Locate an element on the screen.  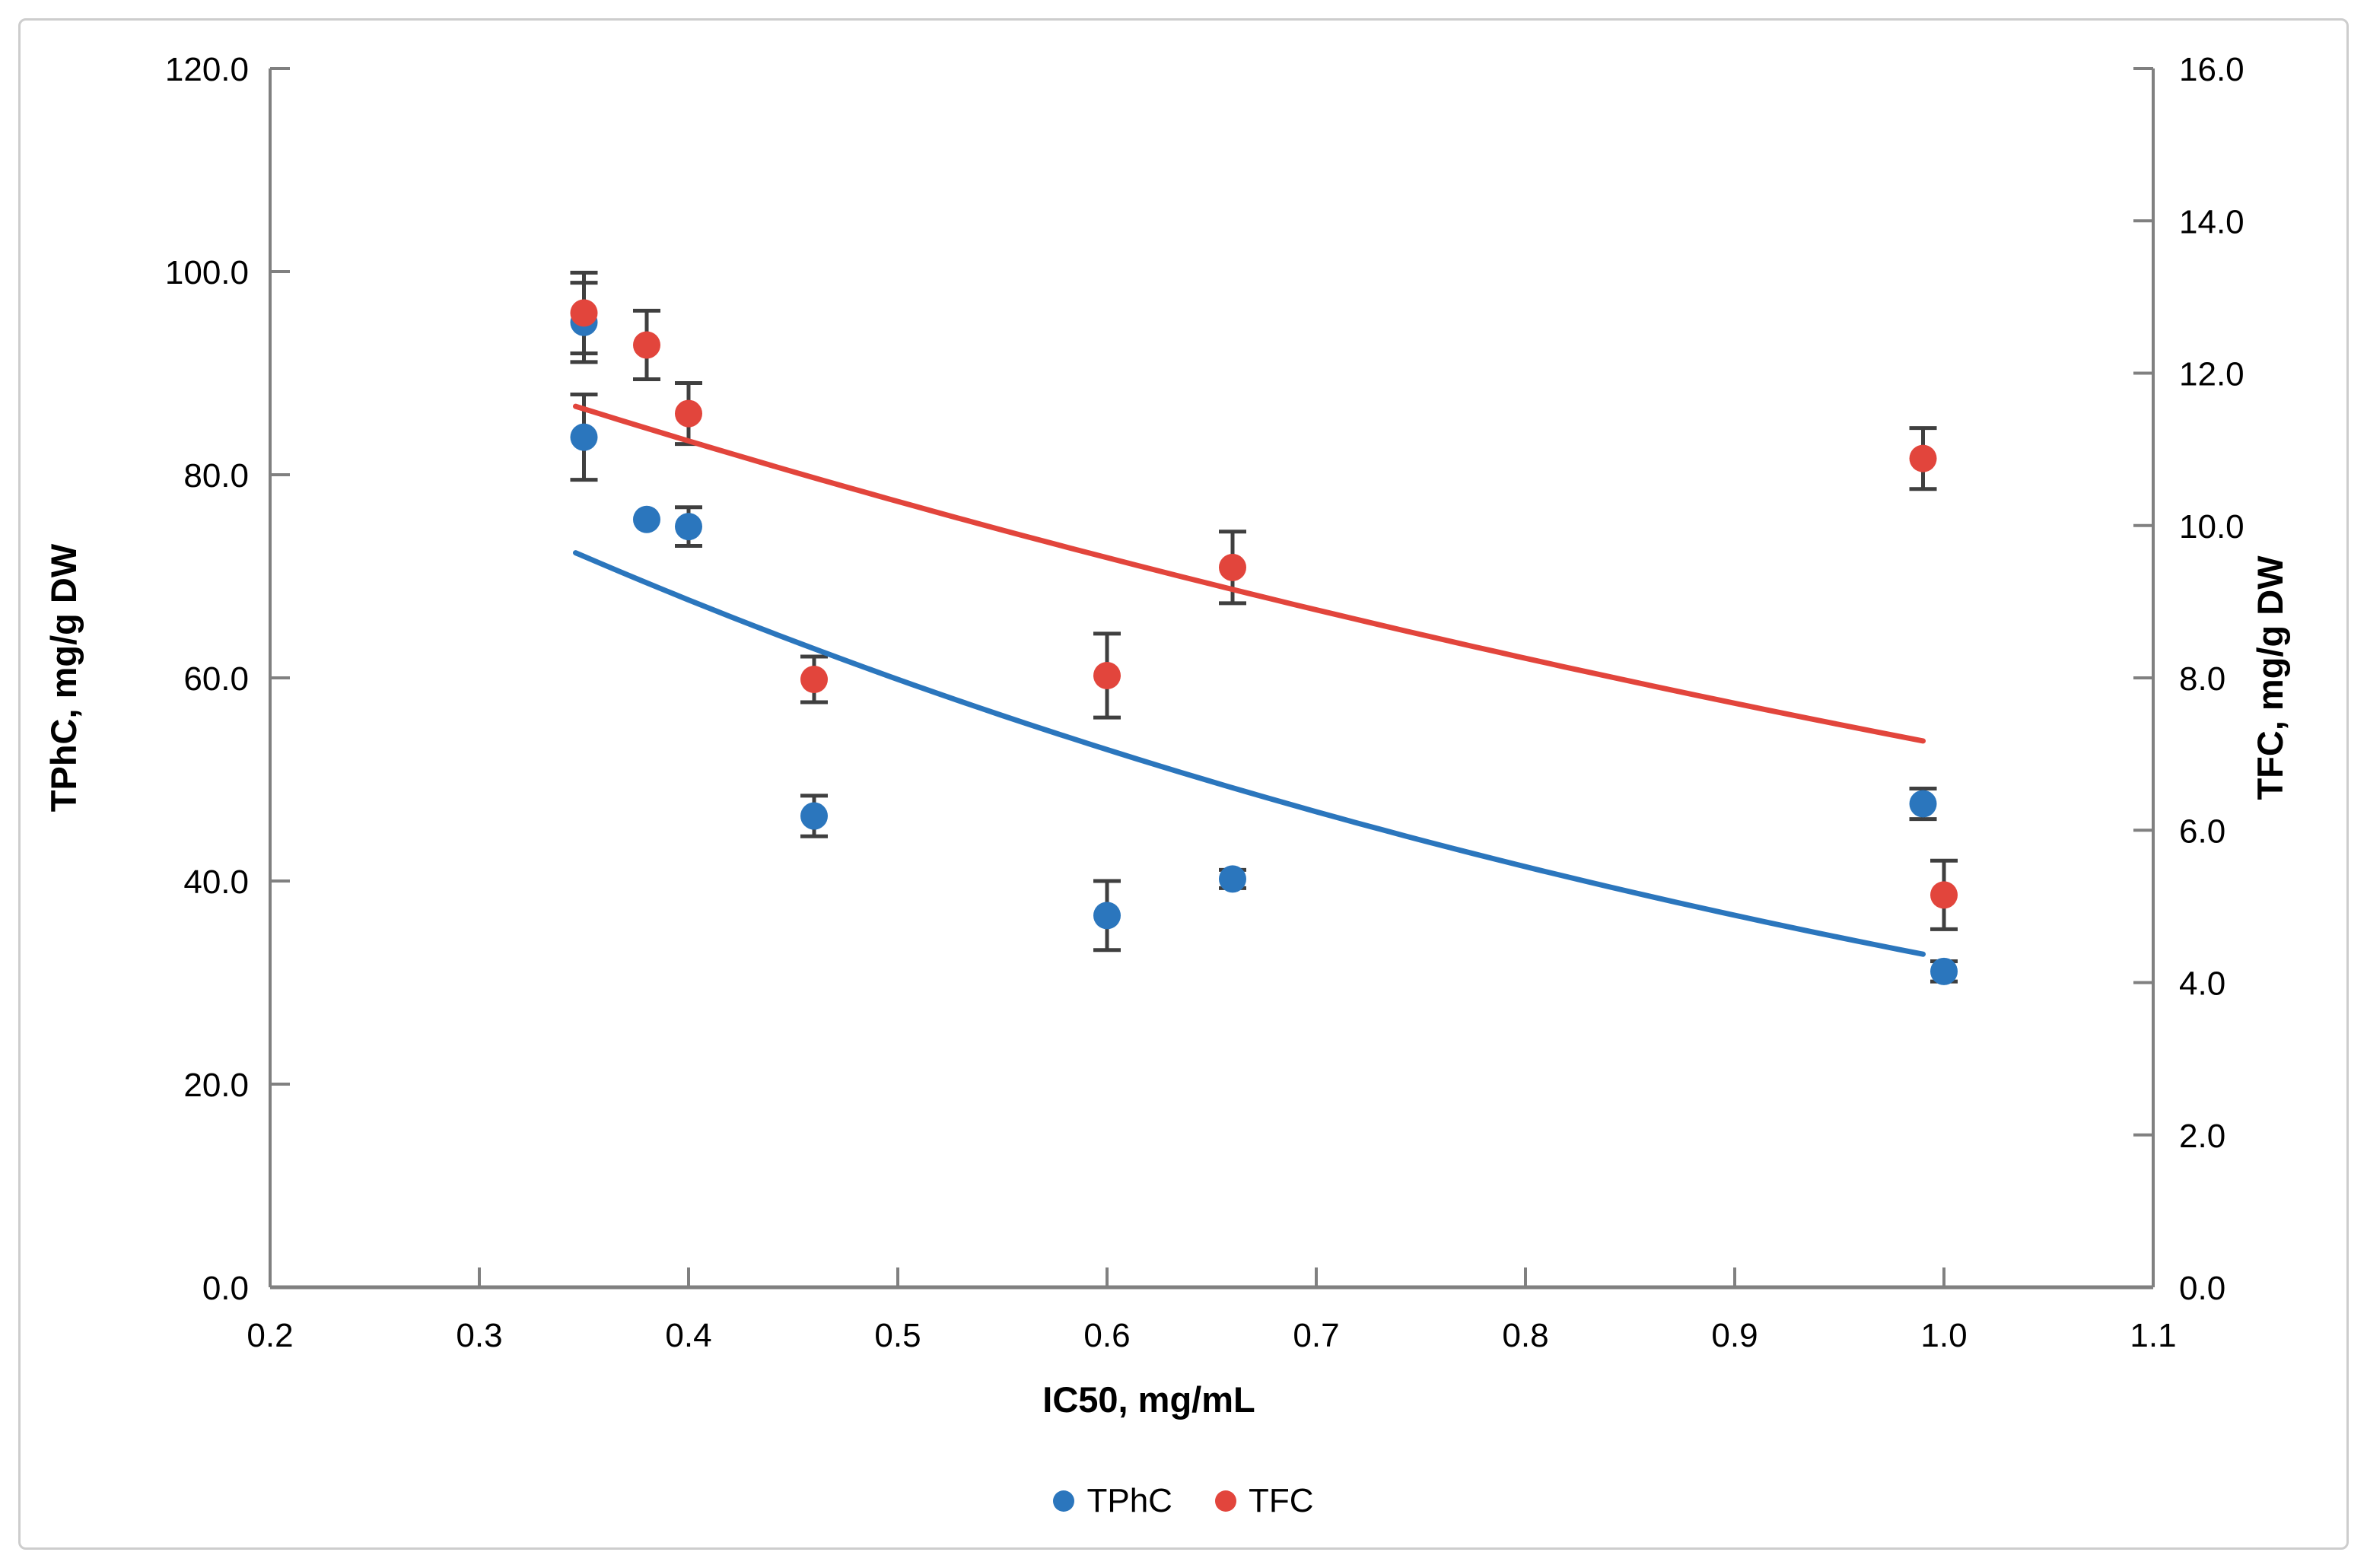
y-left-axis-title: TPhC, mg/g DW is located at coordinates (64, 677).